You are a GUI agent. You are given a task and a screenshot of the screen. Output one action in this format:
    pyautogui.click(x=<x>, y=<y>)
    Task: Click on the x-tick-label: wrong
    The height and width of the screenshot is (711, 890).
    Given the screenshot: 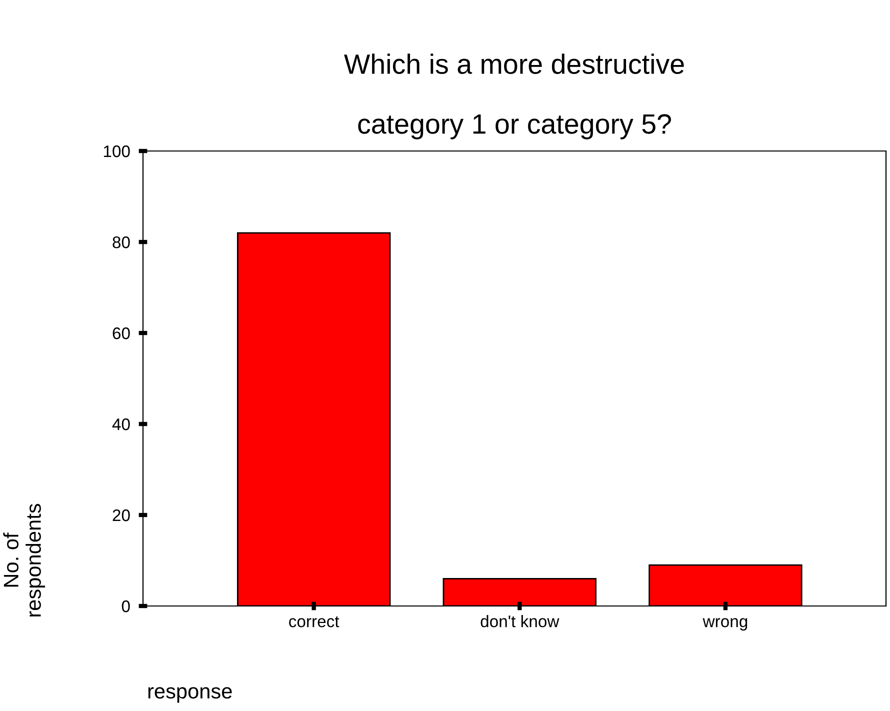 What is the action you would take?
    pyautogui.click(x=725, y=624)
    